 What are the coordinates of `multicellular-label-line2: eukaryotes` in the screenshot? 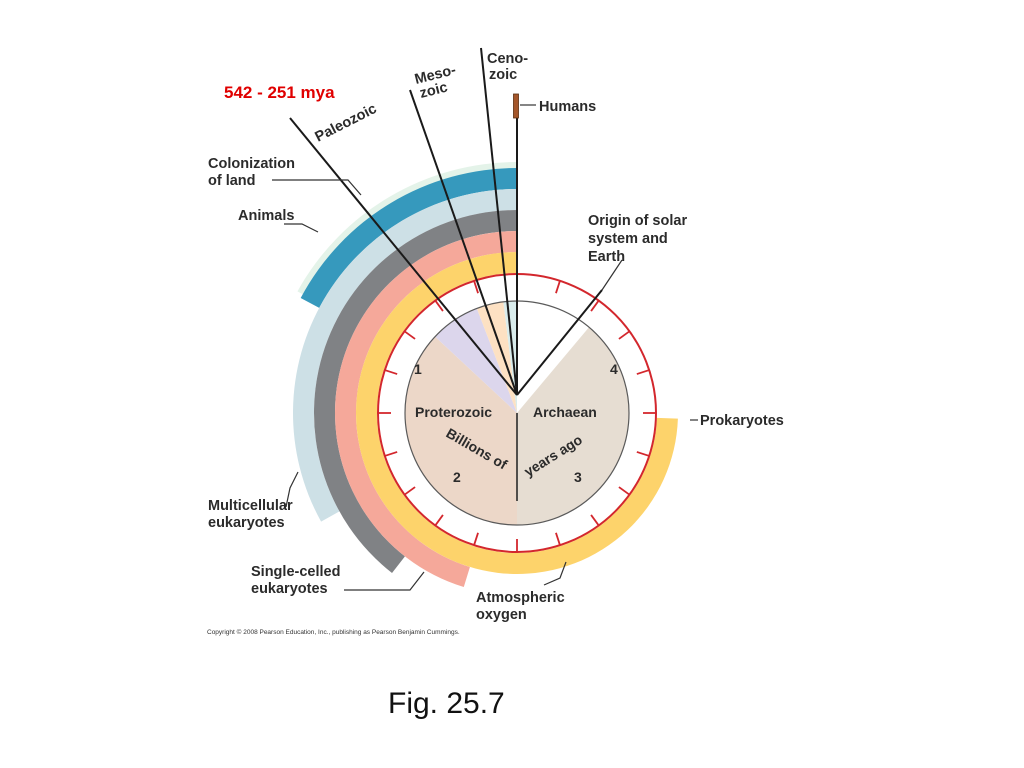 It's located at (246, 523).